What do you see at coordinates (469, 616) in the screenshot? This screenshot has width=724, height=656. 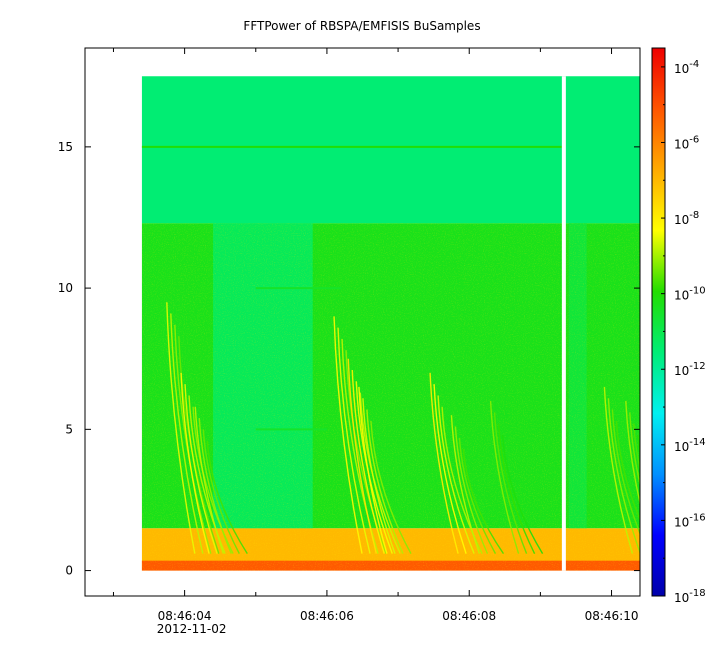 I see `x-tick-label: 08:46:08` at bounding box center [469, 616].